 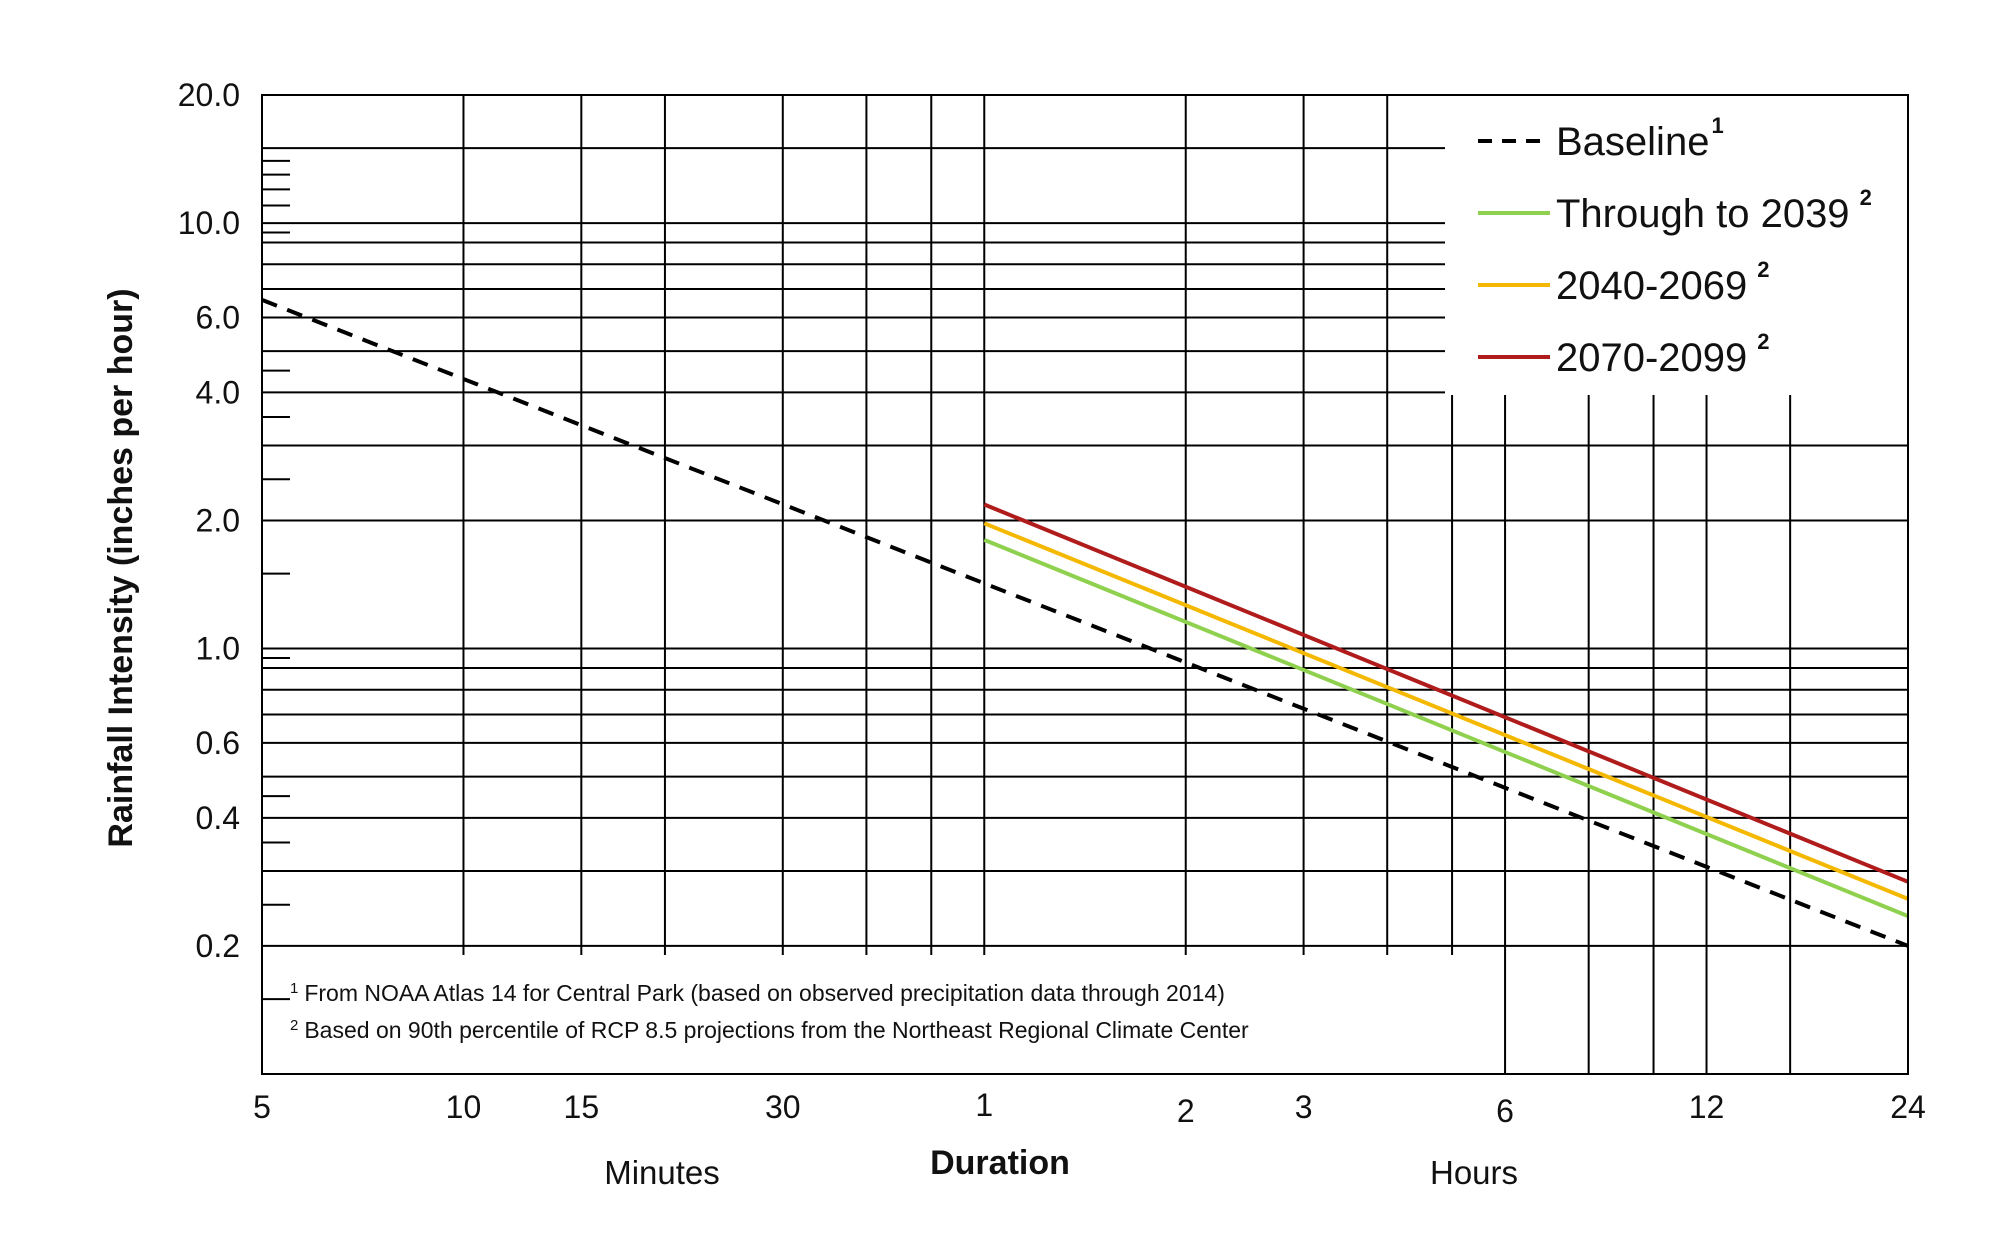 What do you see at coordinates (1474, 1172) in the screenshot?
I see `x-group-label-hours: Hours` at bounding box center [1474, 1172].